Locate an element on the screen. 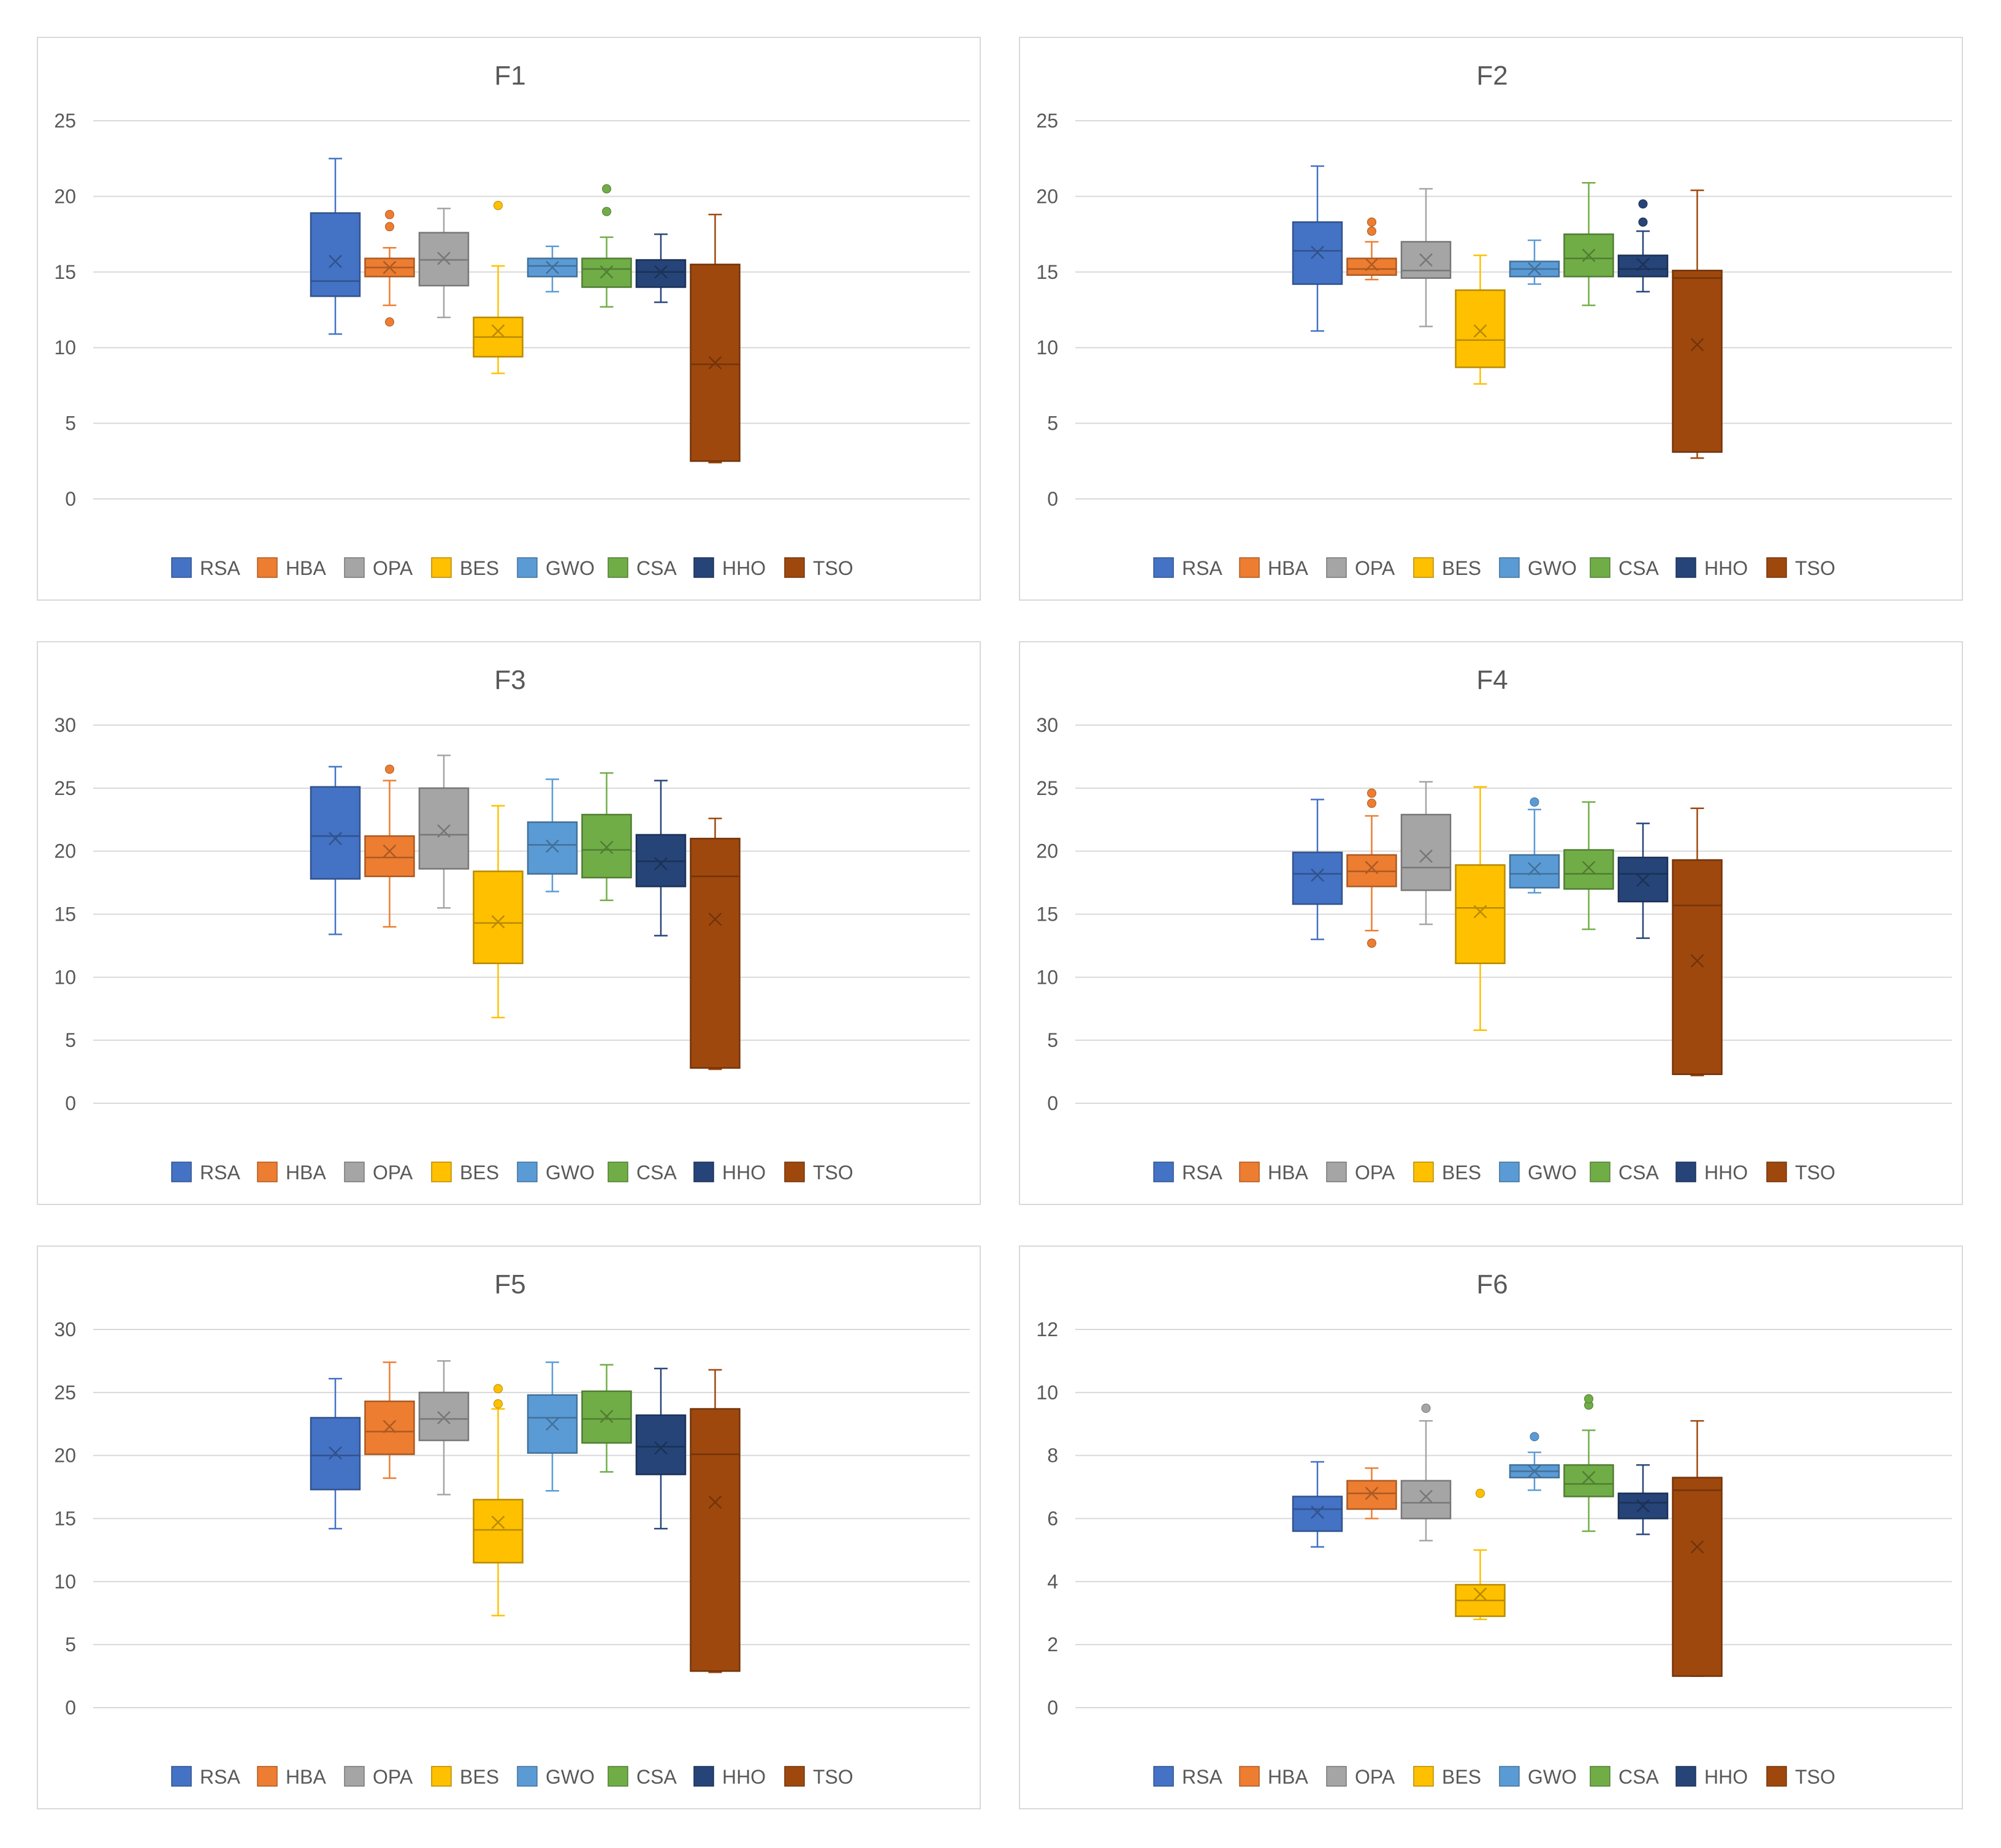  y-tick-label: 2 is located at coordinates (1052, 1644).